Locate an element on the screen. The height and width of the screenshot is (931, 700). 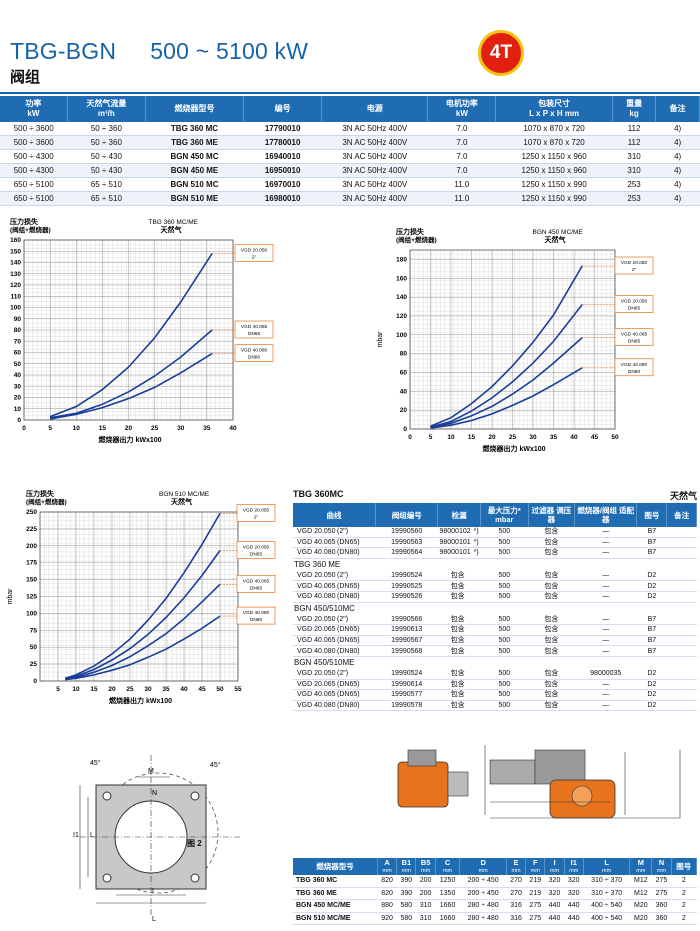
column-header-unit: kW is located at coordinates (461, 113).